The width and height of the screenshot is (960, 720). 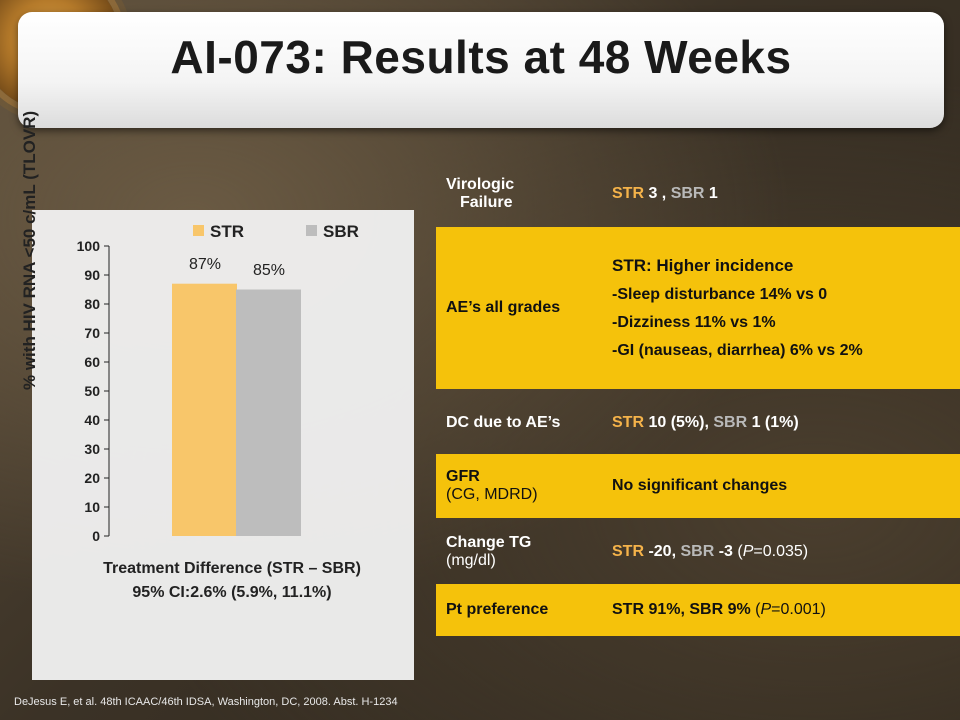 I want to click on pt-p-open: (, so click(x=758, y=609).